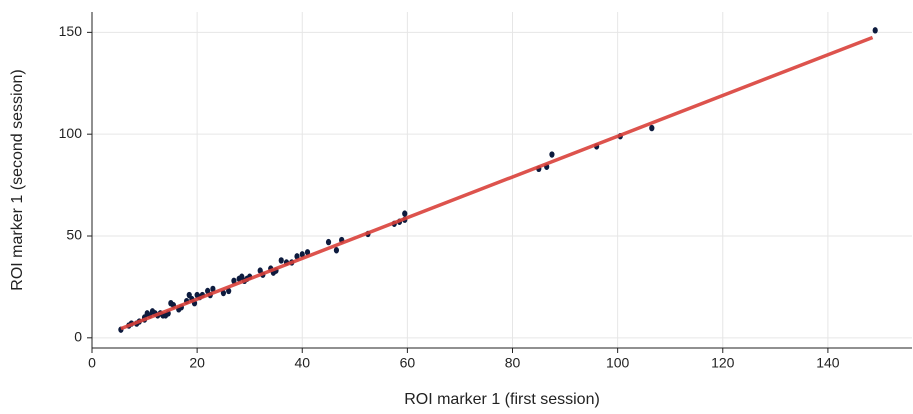  I want to click on x-tick-label: 80, so click(513, 363).